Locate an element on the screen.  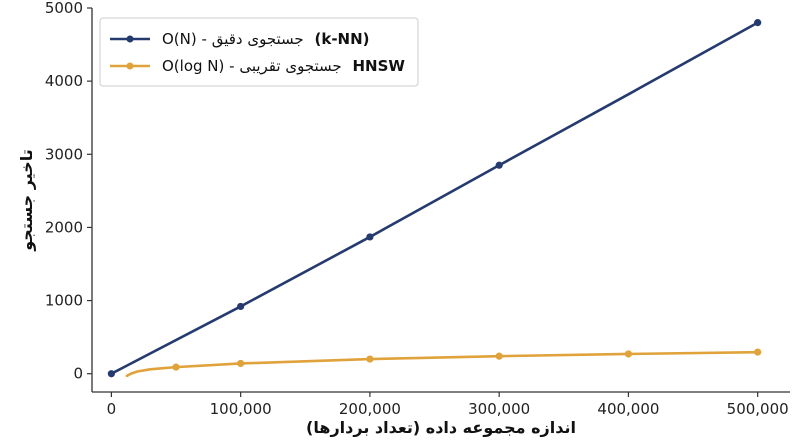
legend-label-exact-knn: O(N) - جستجوی دقیق (k-NN) is located at coordinates (266, 39).